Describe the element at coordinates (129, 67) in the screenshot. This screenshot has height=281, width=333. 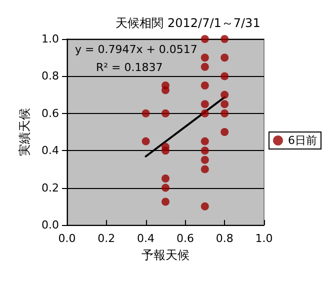
I see `annotation: R² = 0.1837` at that location.